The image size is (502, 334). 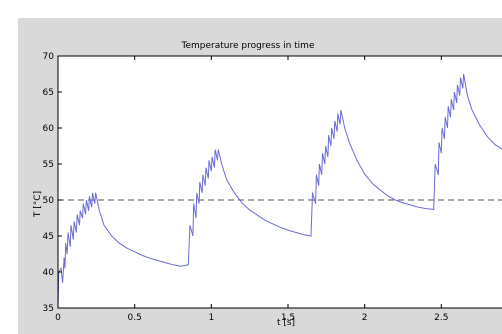 What do you see at coordinates (48, 93) in the screenshot?
I see `y-tick-label: 65` at bounding box center [48, 93].